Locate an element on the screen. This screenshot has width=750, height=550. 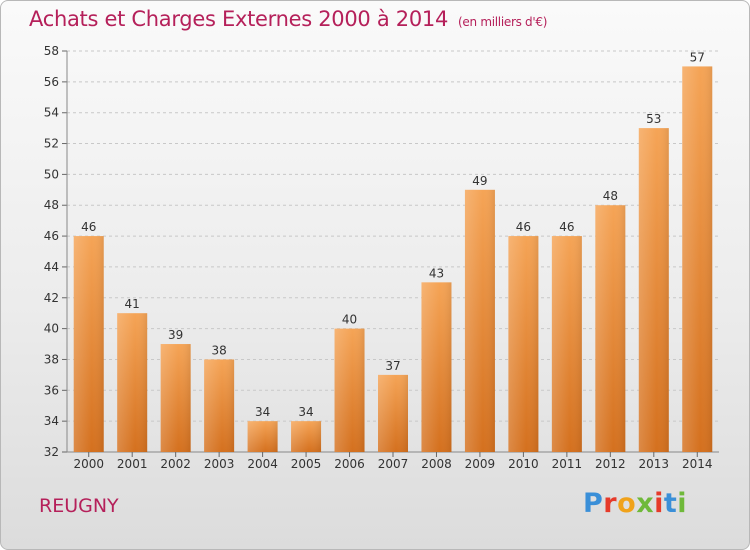
y-tick-label: 48 is located at coordinates (51, 205).